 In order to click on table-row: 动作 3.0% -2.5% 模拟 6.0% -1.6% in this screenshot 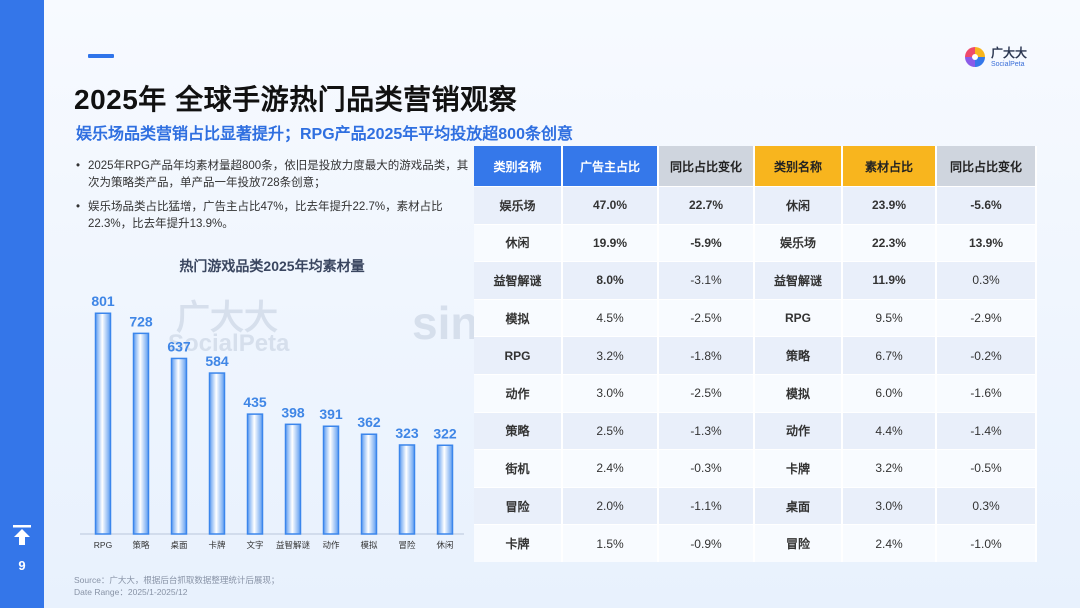, I will do `click(755, 393)`.